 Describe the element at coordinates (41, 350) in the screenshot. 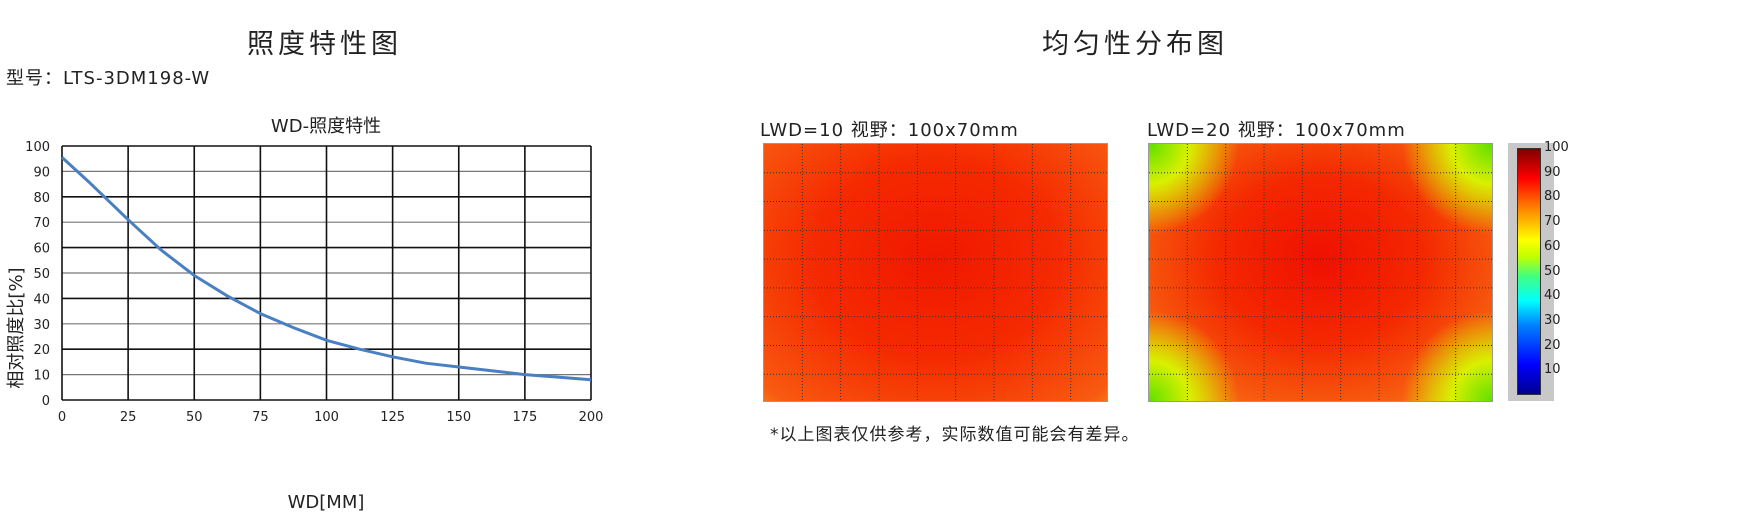

I see `y-tick-label: 20` at that location.